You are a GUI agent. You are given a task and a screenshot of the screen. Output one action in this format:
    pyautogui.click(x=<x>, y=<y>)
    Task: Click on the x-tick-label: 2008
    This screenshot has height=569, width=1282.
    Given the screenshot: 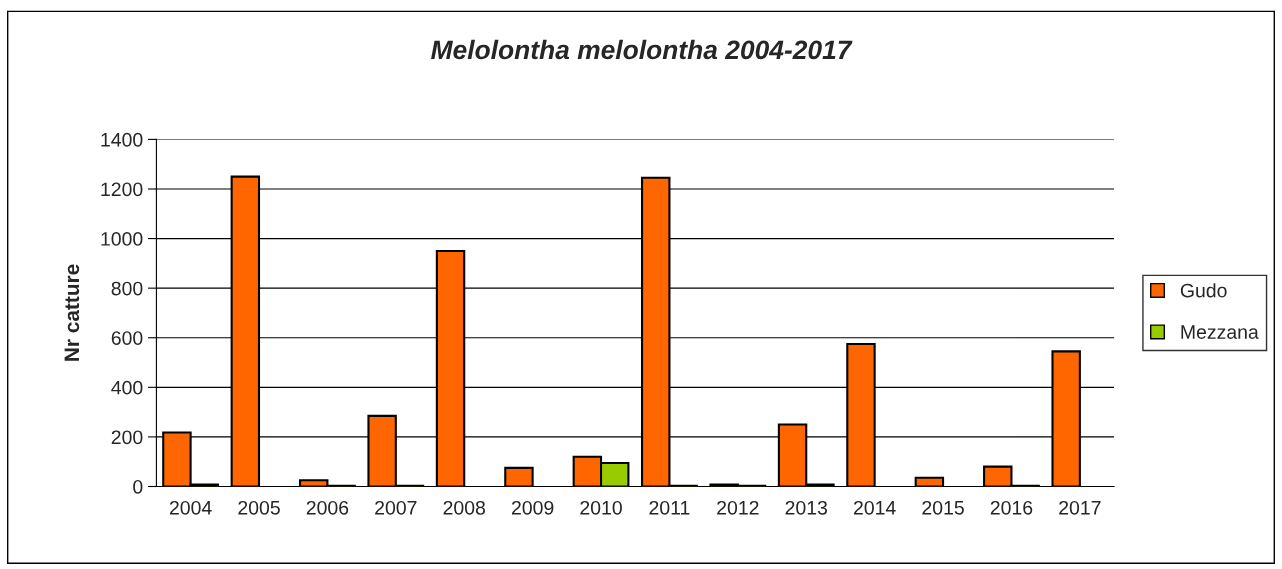 What is the action you would take?
    pyautogui.click(x=464, y=507)
    